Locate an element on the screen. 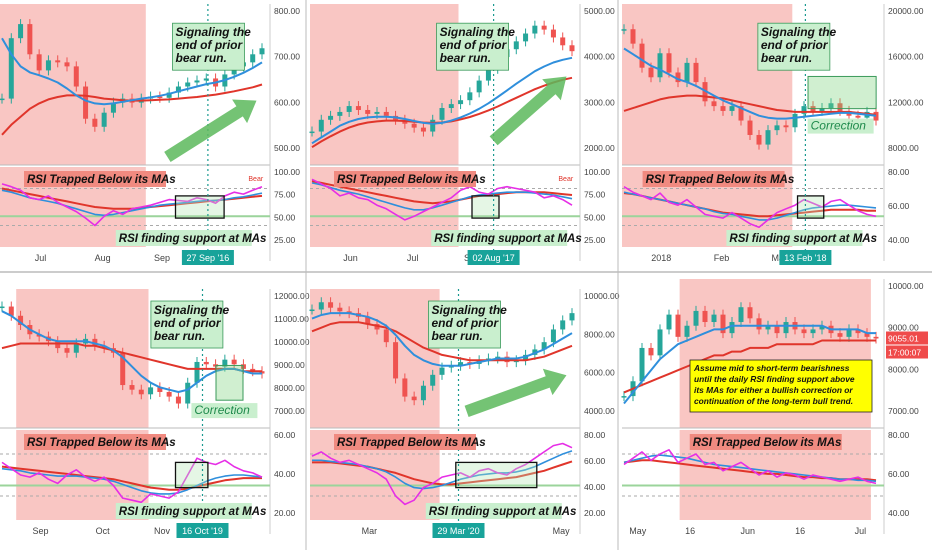 Image resolution: width=932 pixels, height=555 pixels. rsi-line is located at coordinates (442, 199).